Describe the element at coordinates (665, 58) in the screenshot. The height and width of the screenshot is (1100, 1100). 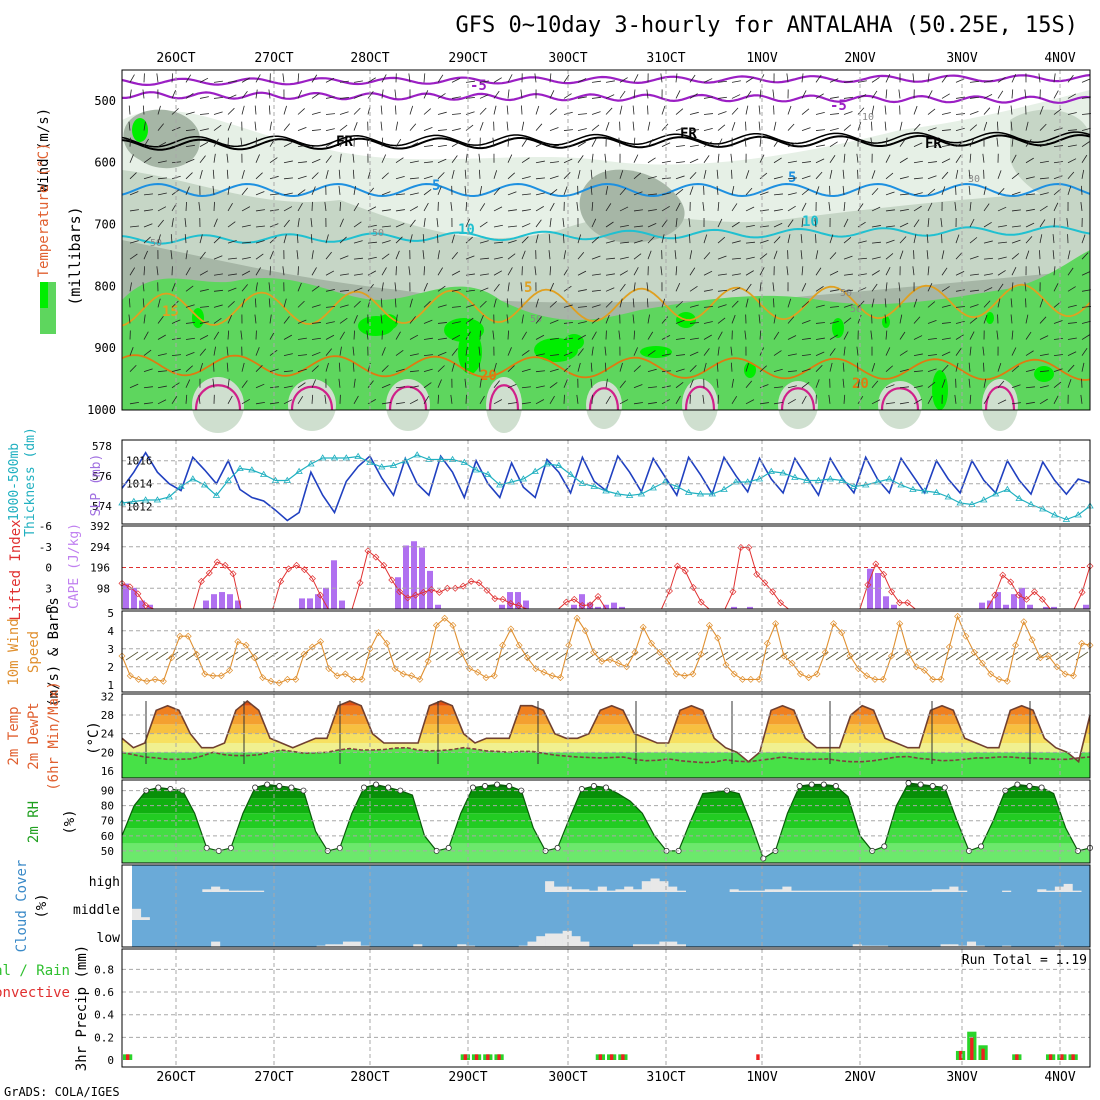
I see `date-label-top: 31OCT` at that location.